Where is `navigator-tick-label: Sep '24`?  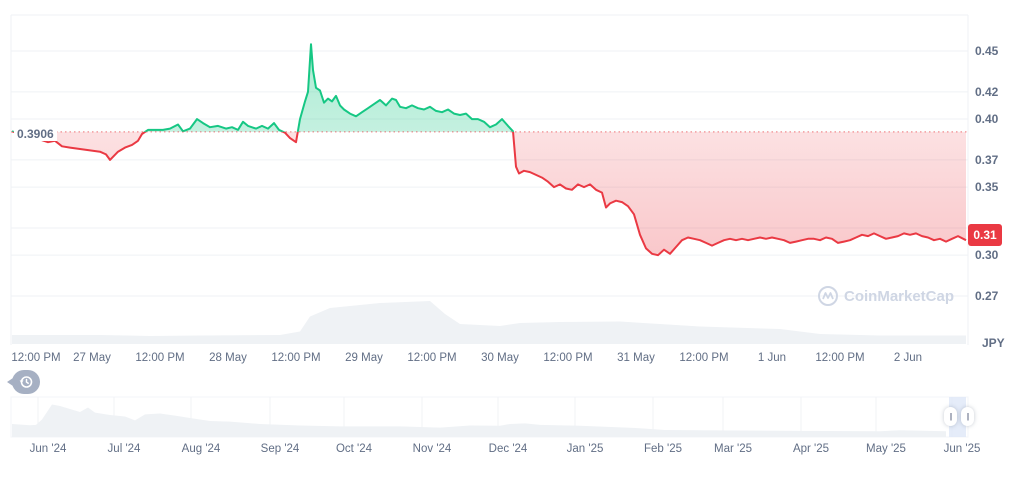 navigator-tick-label: Sep '24 is located at coordinates (280, 449).